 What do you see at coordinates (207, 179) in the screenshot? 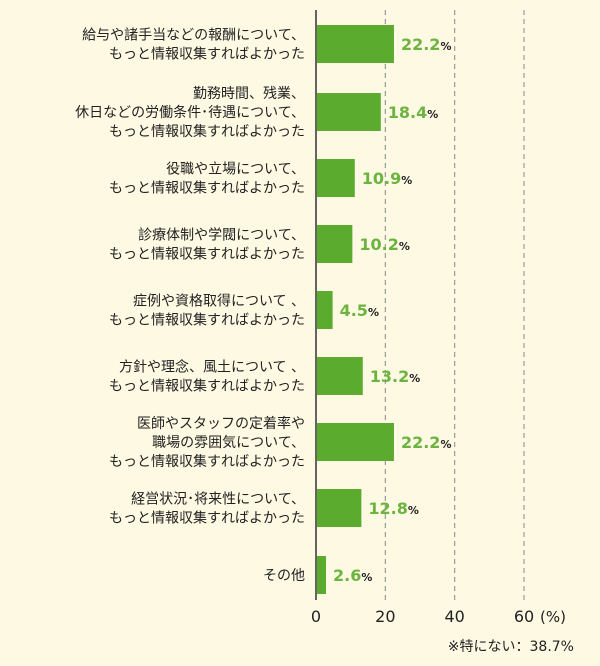
I see `category-label: 役職や立場について、もっと情報収集すればよかった` at bounding box center [207, 179].